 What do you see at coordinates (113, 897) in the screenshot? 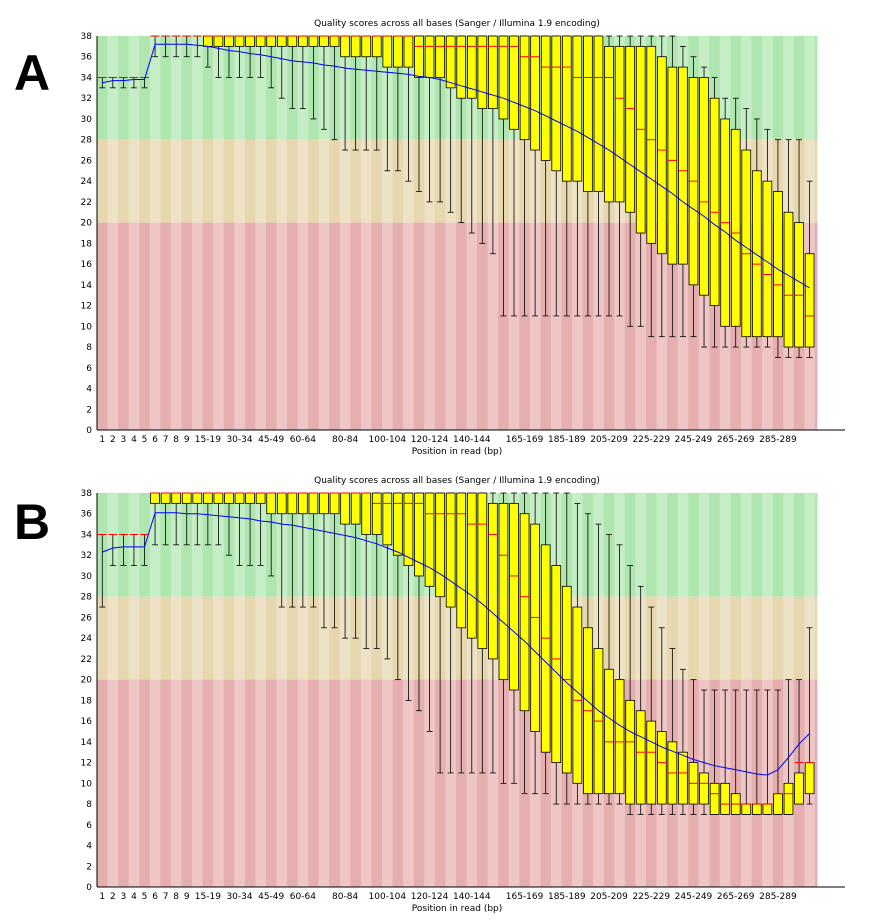
I see `x-tick-label: 2` at bounding box center [113, 897].